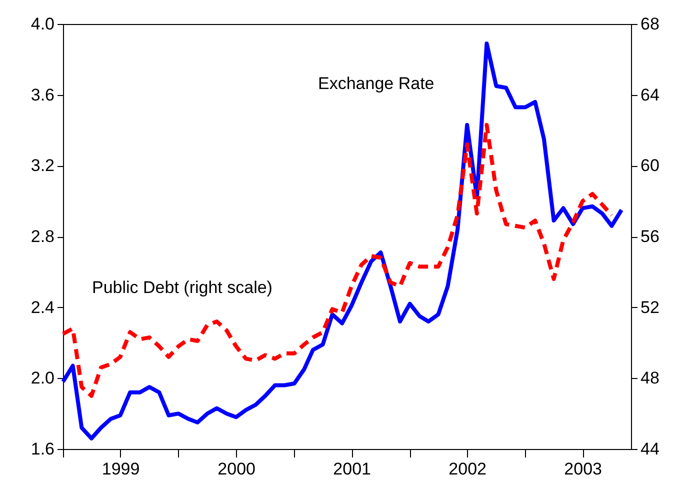  What do you see at coordinates (42, 307) in the screenshot?
I see `y-tick-label: 2.4` at bounding box center [42, 307].